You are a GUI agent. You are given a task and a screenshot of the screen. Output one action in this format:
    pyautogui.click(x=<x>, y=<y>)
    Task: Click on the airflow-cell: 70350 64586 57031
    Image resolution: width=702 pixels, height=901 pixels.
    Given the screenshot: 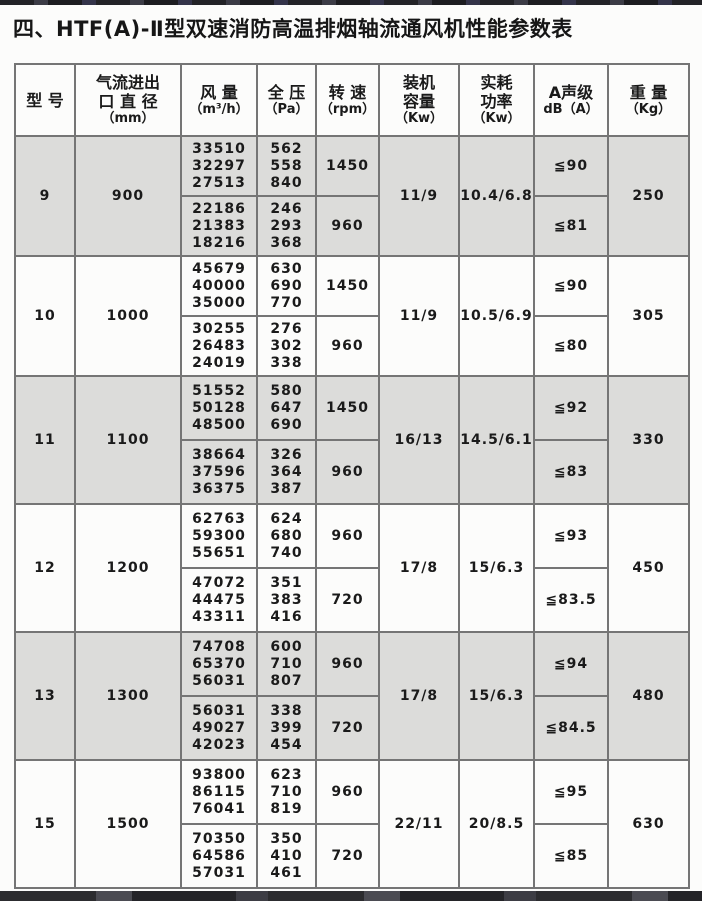 What is the action you would take?
    pyautogui.click(x=219, y=856)
    